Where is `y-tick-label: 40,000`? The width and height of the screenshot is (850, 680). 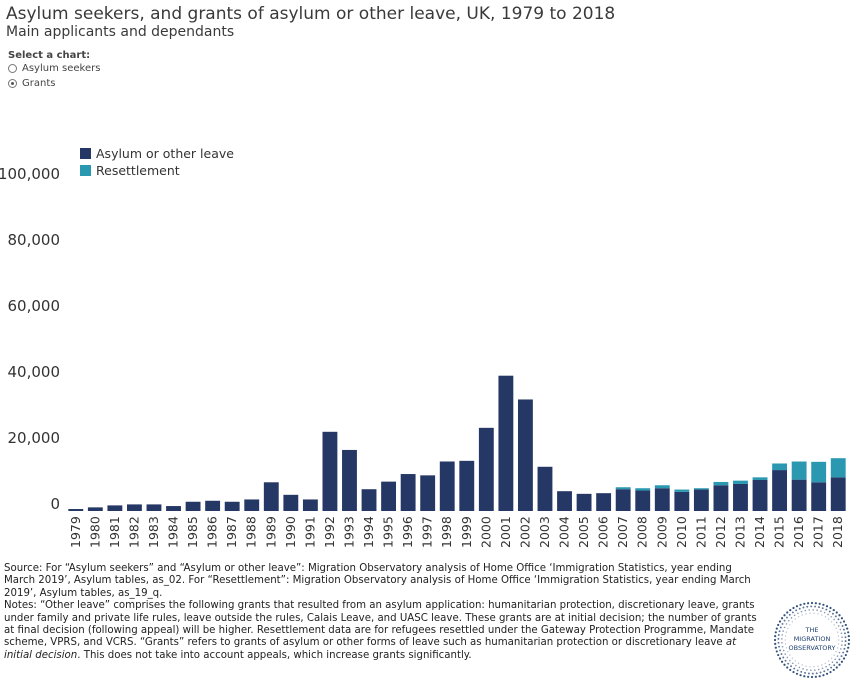
y-tick-label: 40,000 is located at coordinates (34, 372).